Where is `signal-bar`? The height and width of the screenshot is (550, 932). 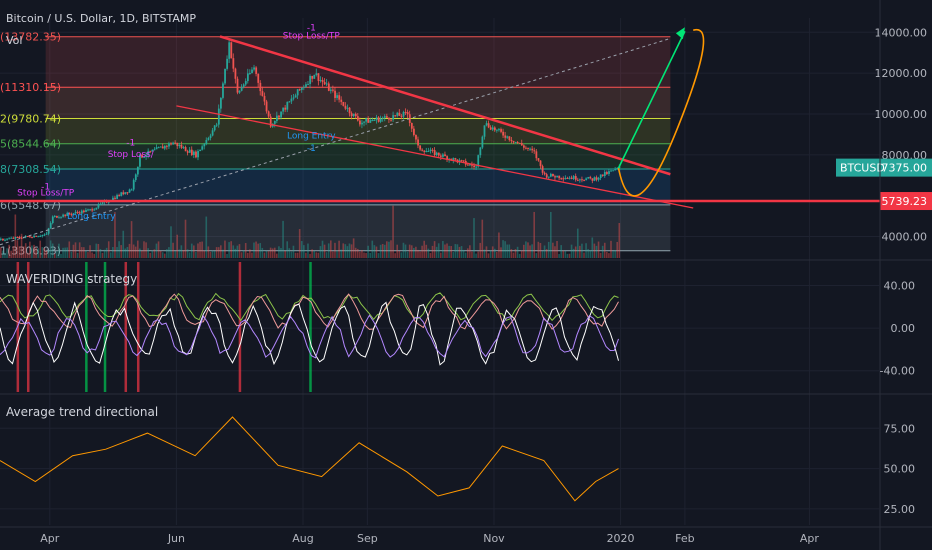
signal-bar is located at coordinates (105, 327).